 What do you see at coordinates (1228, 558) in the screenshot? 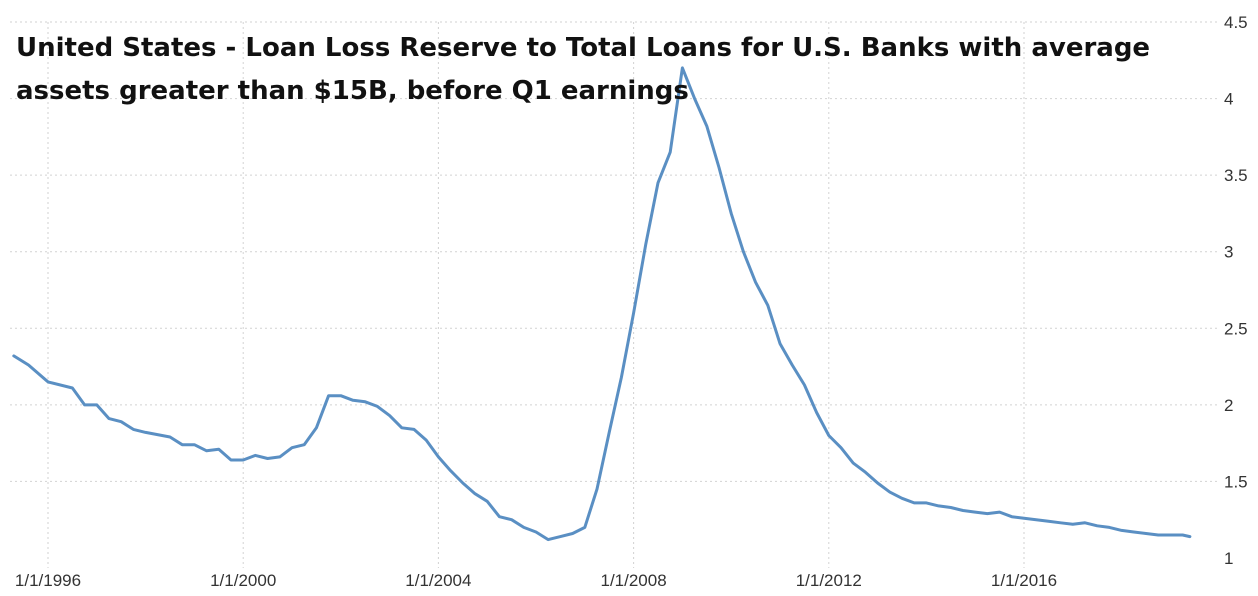
I see `y-tick-label: 1` at bounding box center [1228, 558].